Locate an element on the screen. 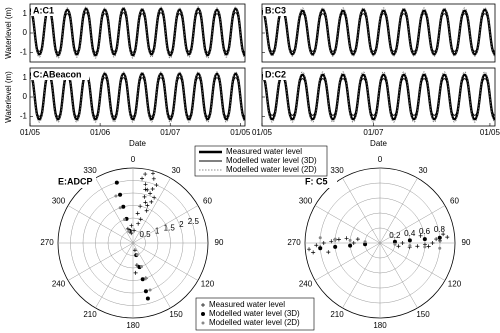 This screenshot has width=500, height=333. theta-tick-label: 150 is located at coordinates (176, 314).